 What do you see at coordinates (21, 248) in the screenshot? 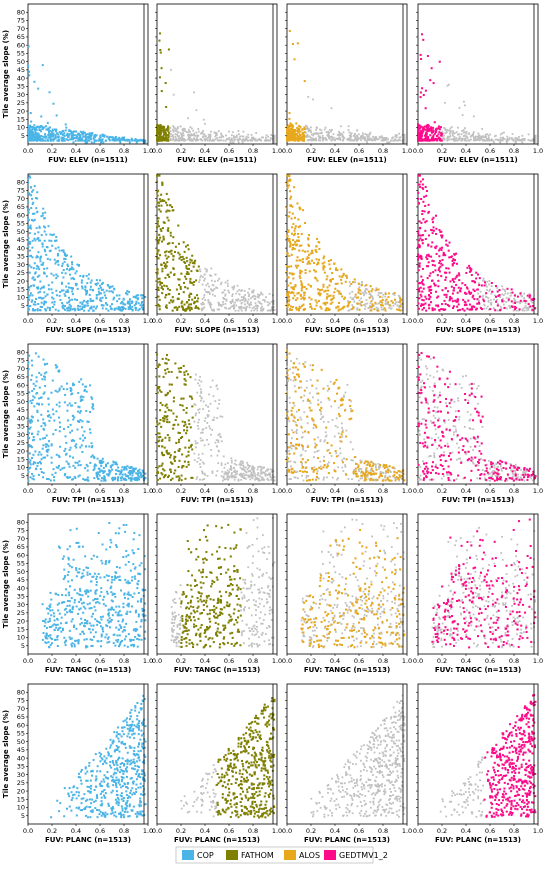
I see `y-tick-label: 40` at bounding box center [21, 248].